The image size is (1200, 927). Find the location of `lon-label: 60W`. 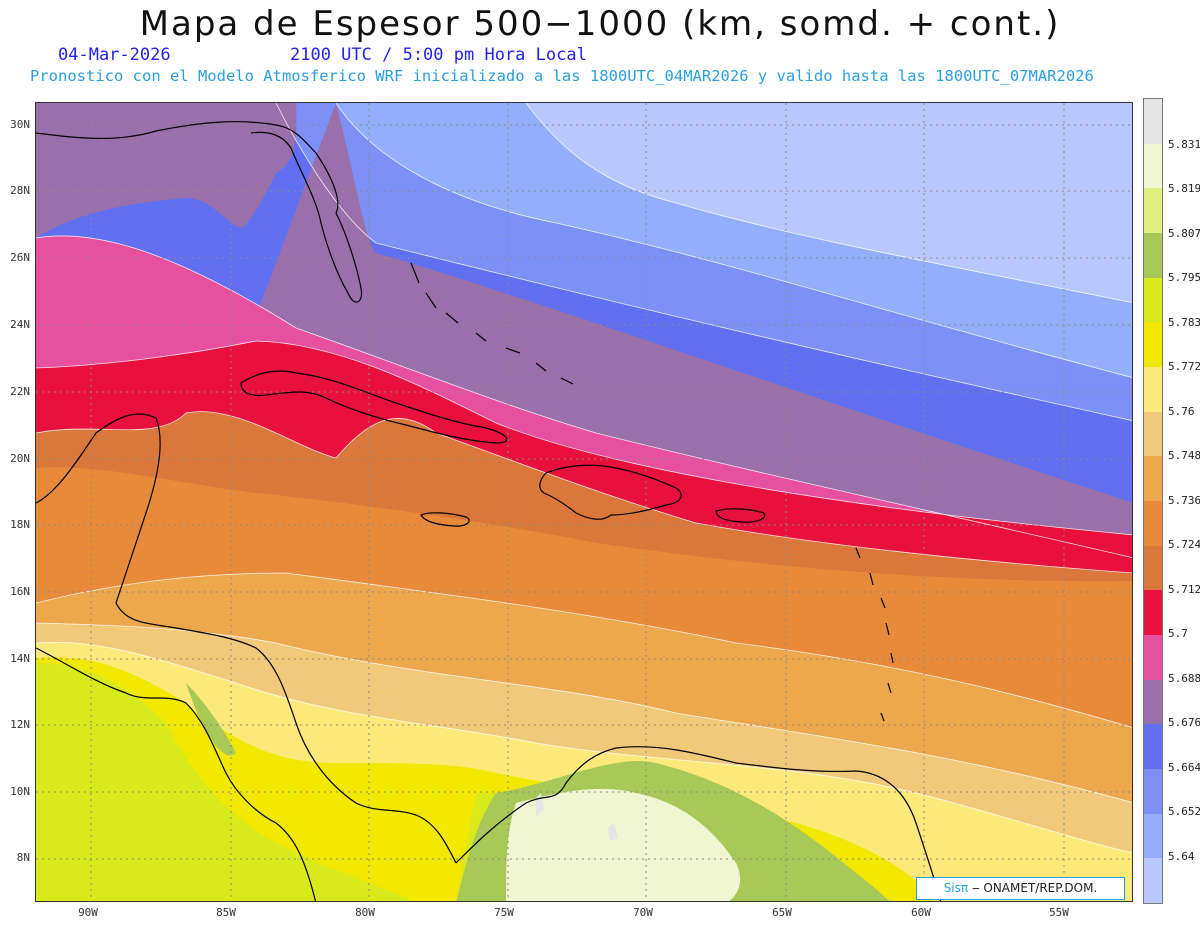

lon-label: 60W is located at coordinates (921, 912).